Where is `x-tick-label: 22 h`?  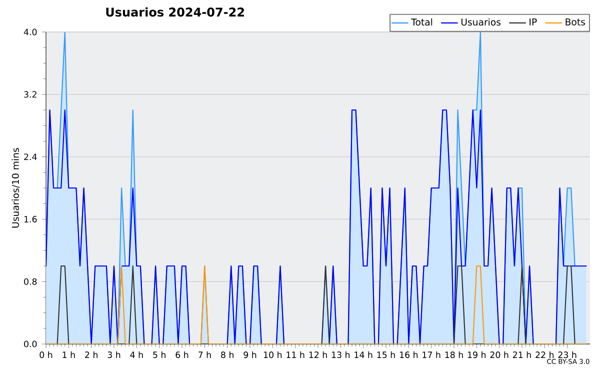
x-tick-label: 22 h is located at coordinates (545, 354).